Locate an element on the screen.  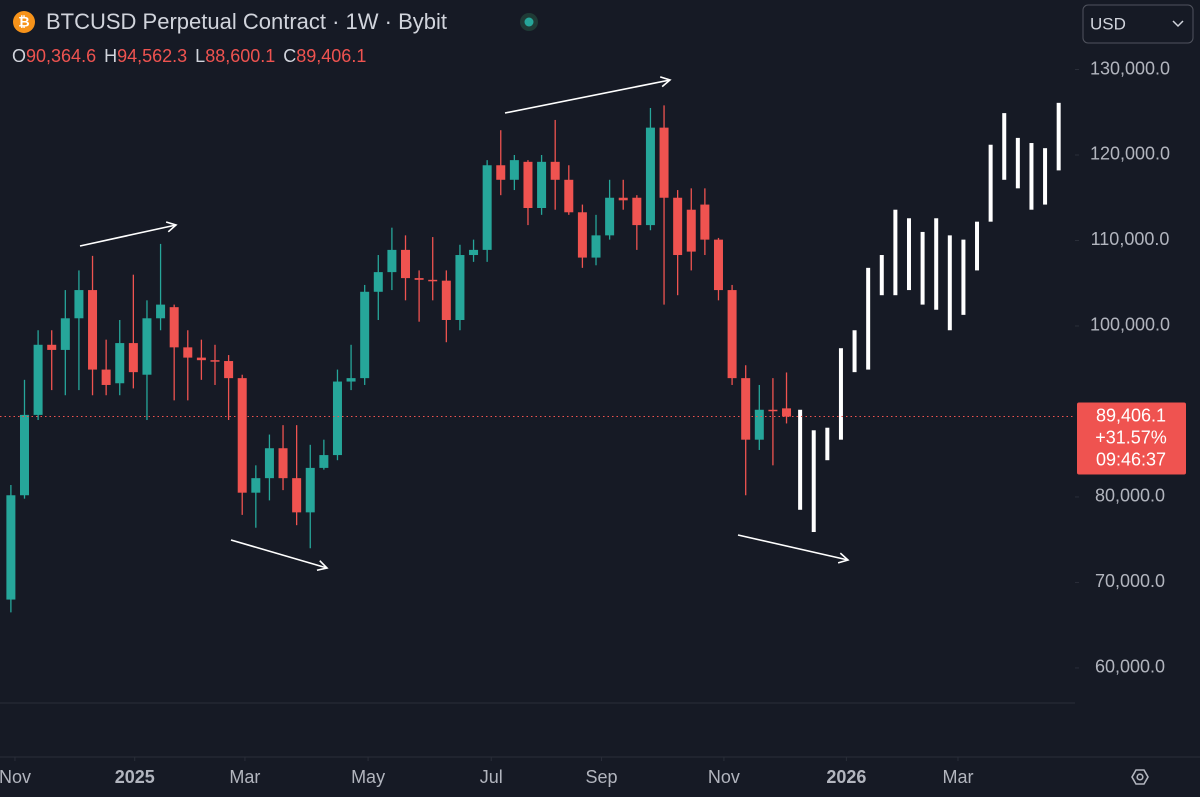
ohlc-key: O is located at coordinates (19, 56).